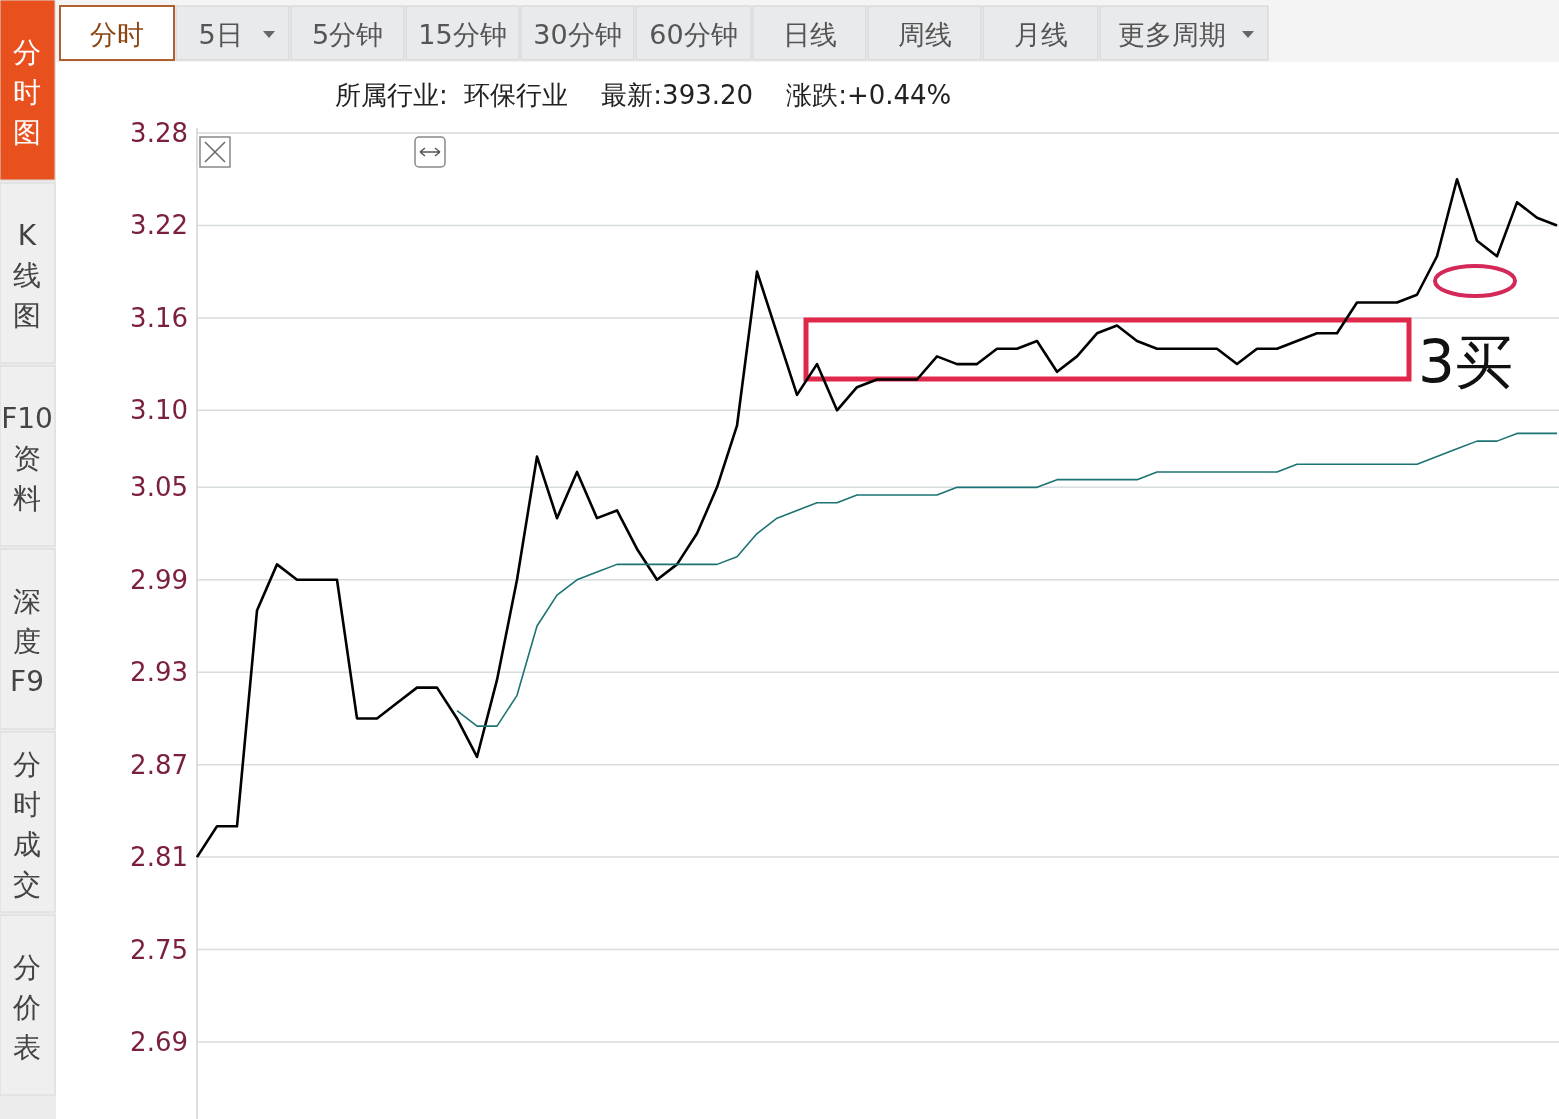 The width and height of the screenshot is (1559, 1119). Describe the element at coordinates (643, 95) in the screenshot. I see `chart-subtitle: 所属行业: 环保行业 最新:393.20 涨跌:+0.44%` at that location.